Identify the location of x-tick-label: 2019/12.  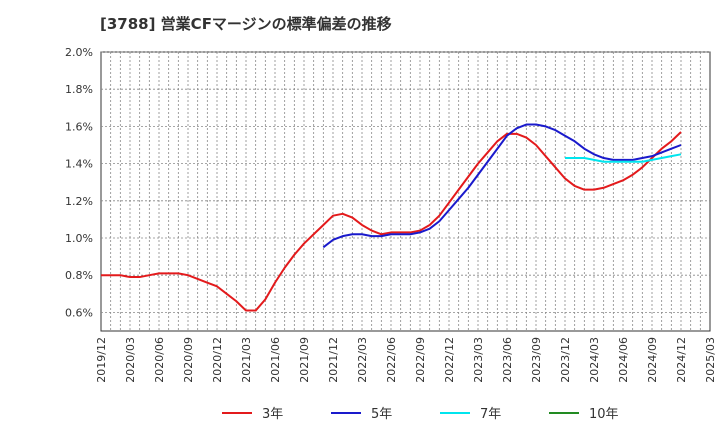
(101, 360).